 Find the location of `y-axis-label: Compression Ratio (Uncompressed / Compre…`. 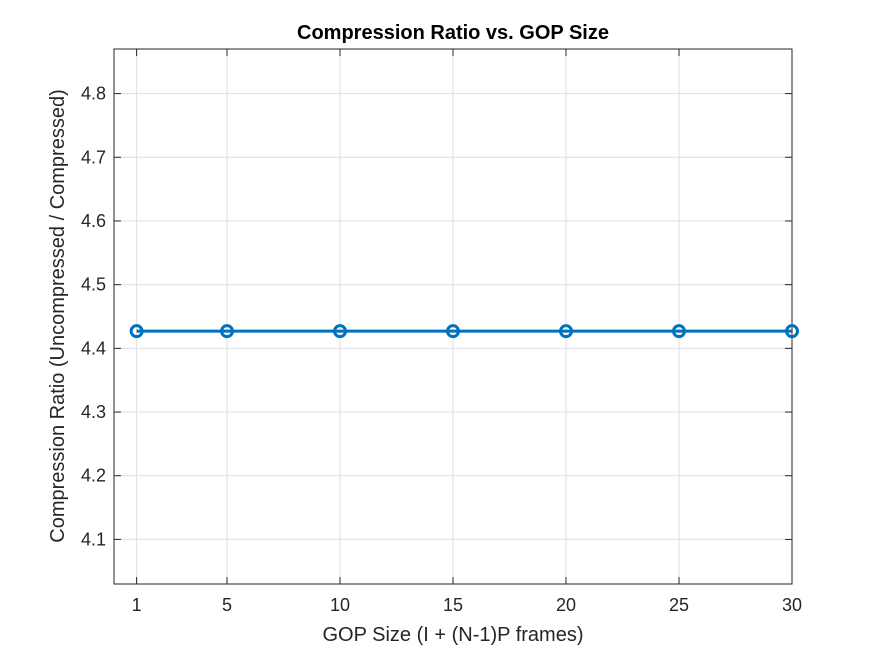

y-axis-label: Compression Ratio (Uncompressed / Compre… is located at coordinates (58, 316).